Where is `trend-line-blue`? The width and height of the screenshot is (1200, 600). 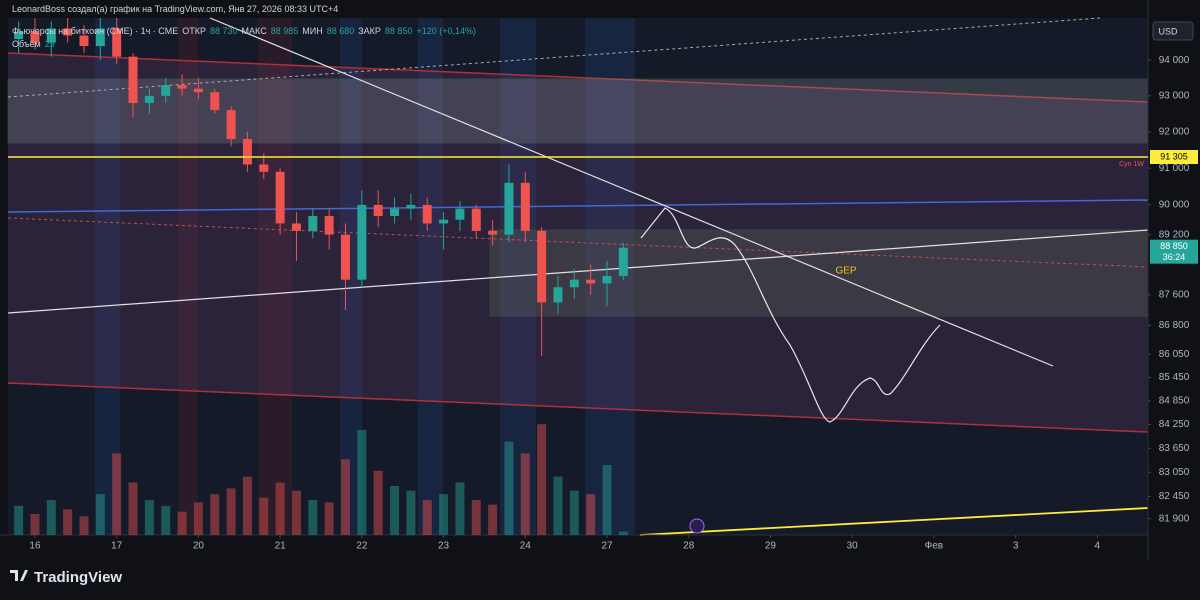
trend-line-blue is located at coordinates (578, 206).